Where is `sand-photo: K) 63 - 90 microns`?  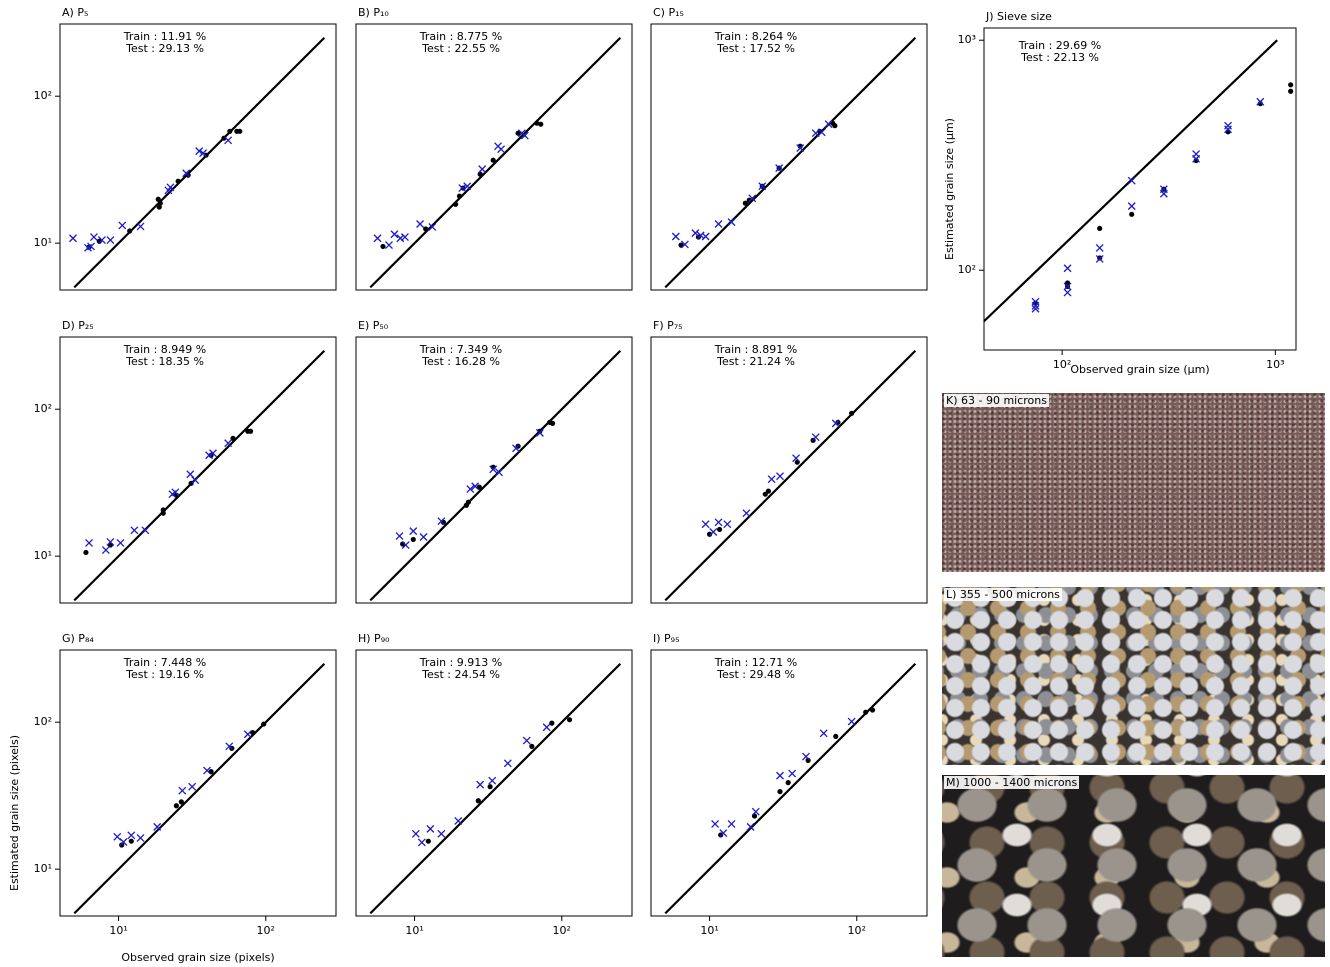 sand-photo: K) 63 - 90 microns is located at coordinates (1133, 482).